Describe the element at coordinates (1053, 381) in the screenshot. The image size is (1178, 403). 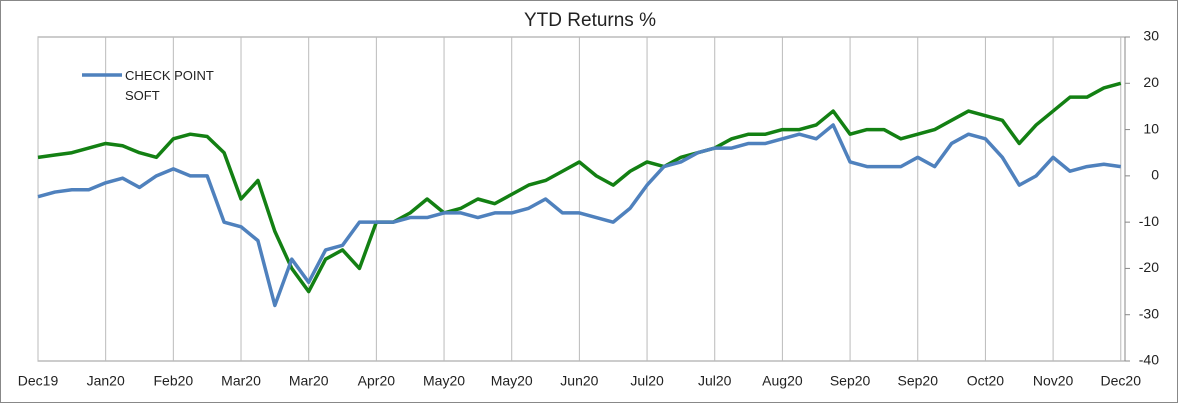
I see `x-tick-label: Nov20` at that location.